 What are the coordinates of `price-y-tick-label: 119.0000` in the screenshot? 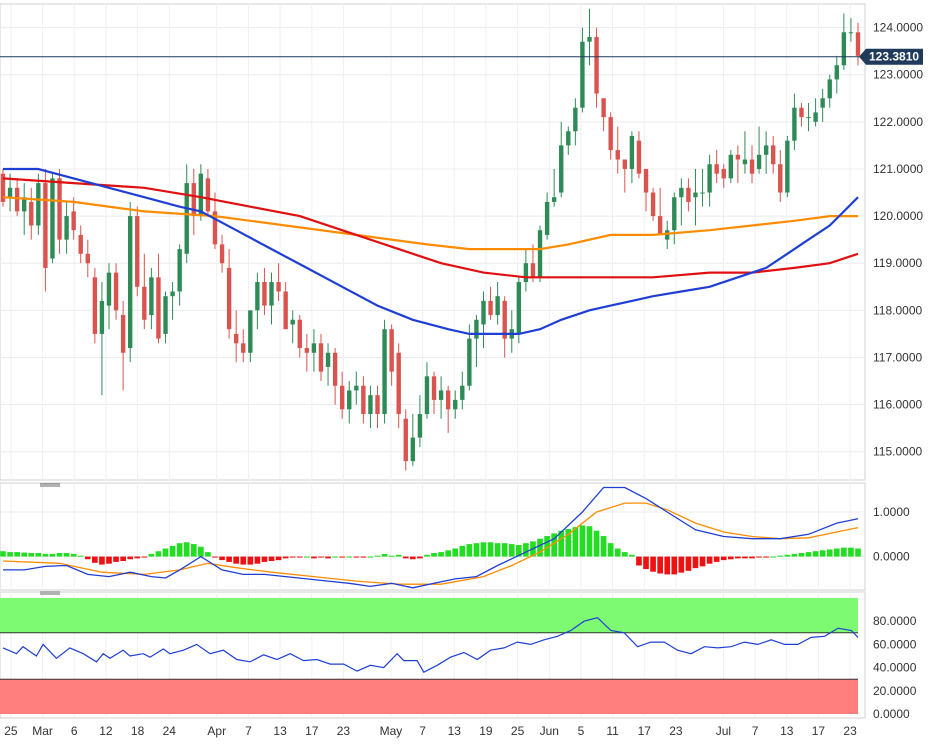 It's located at (897, 263).